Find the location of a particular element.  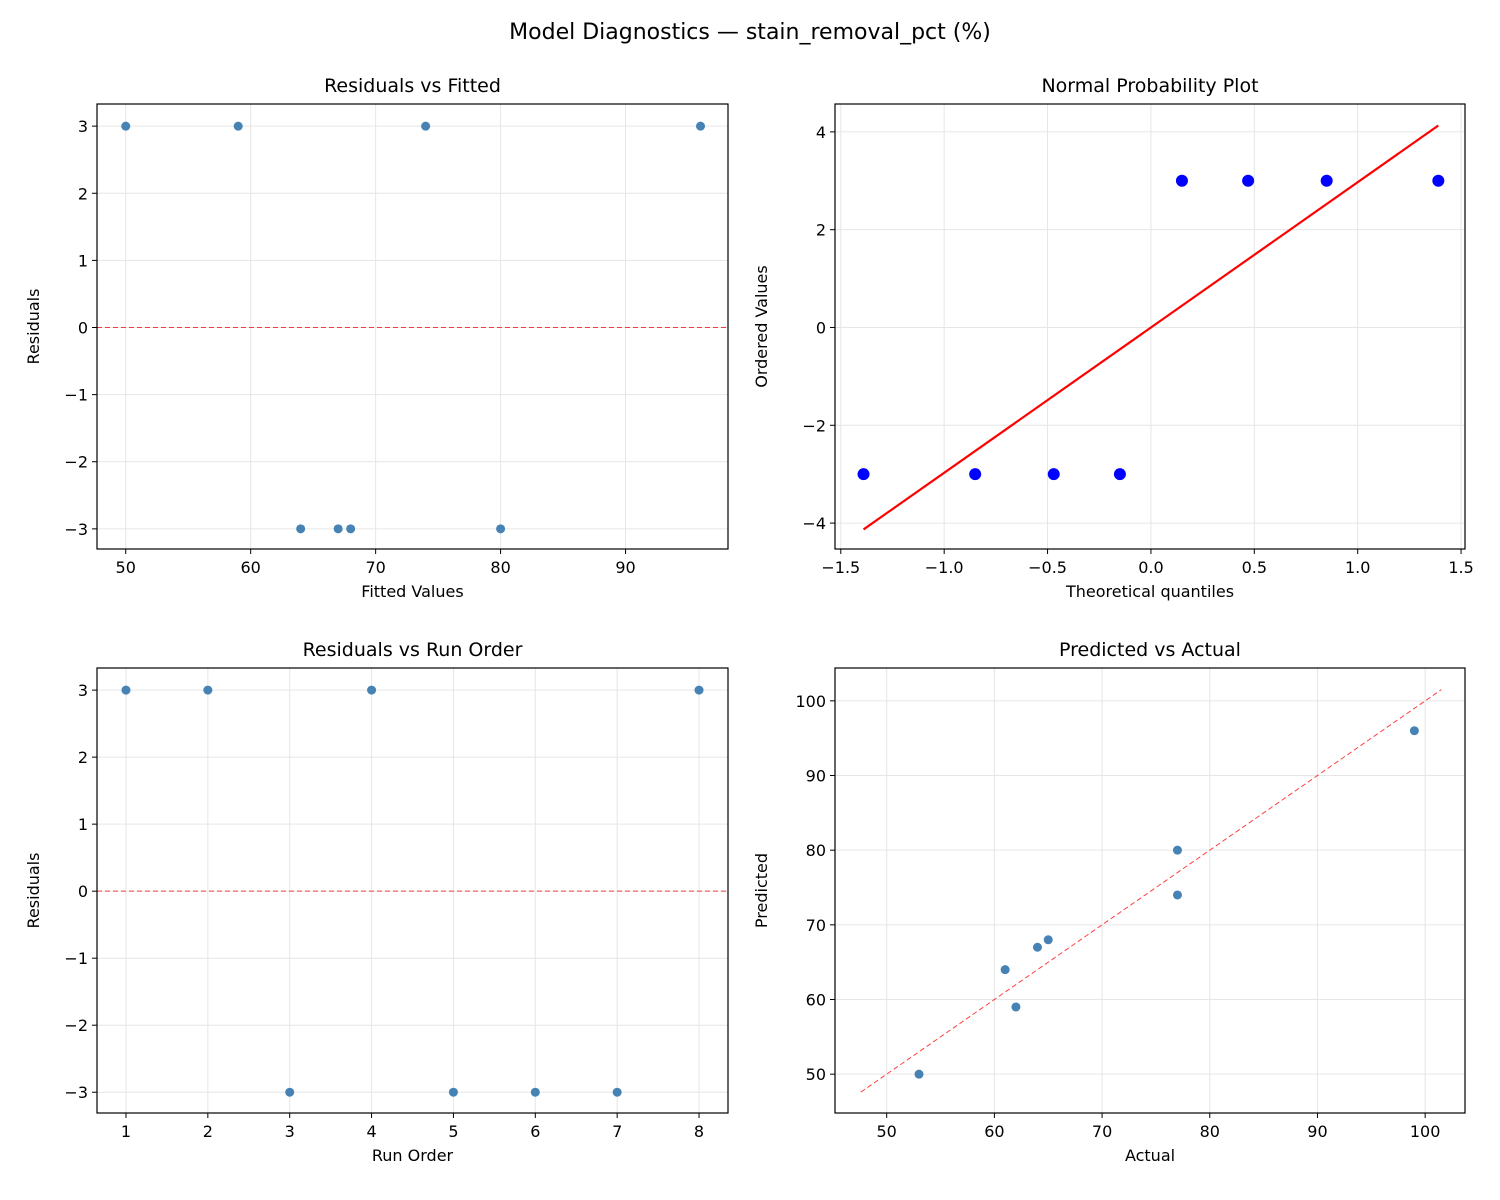

x-tick-label: 7 is located at coordinates (617, 1131).